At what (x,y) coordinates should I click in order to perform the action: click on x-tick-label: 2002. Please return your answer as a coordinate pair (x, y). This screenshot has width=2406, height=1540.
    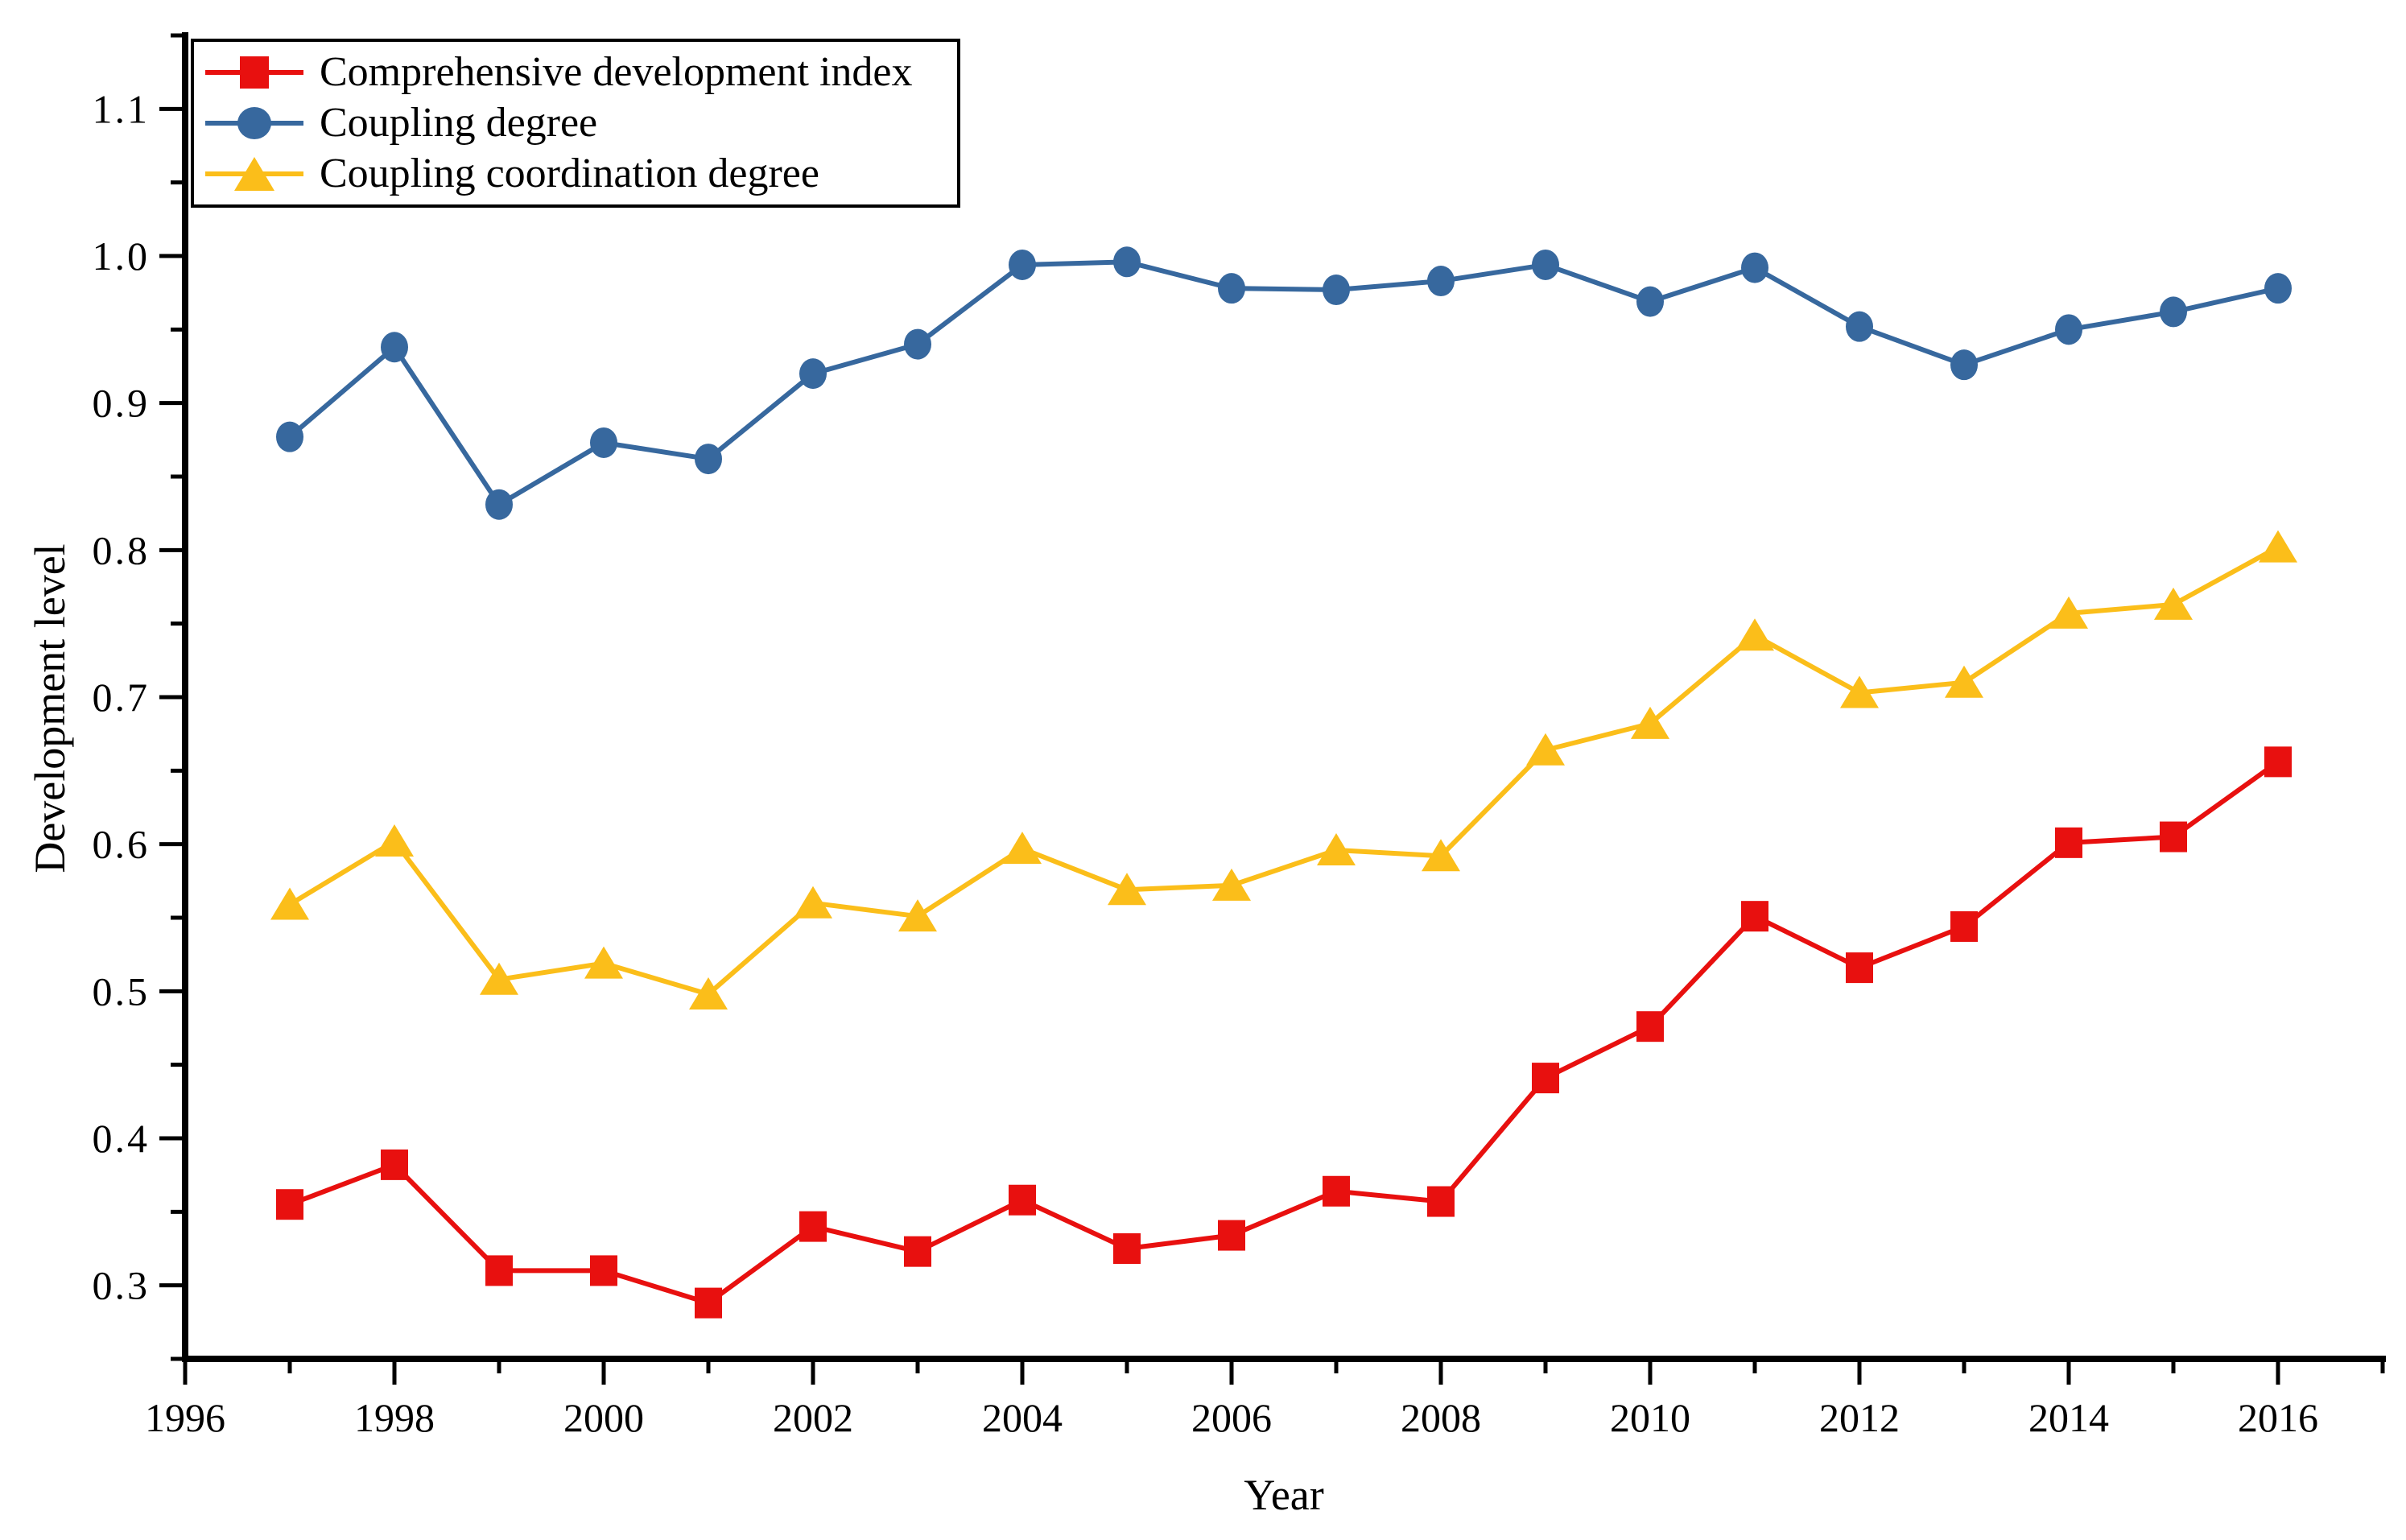
    Looking at the image, I should click on (813, 1417).